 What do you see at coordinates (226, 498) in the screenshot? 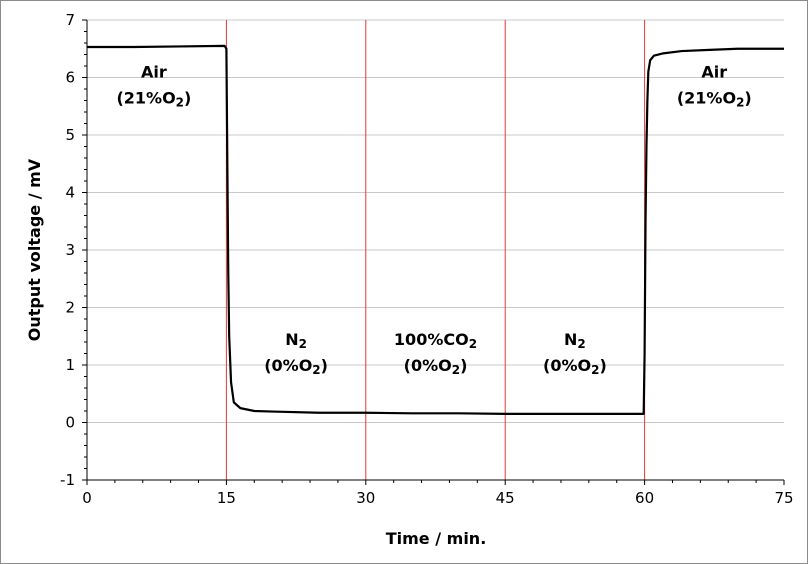
I see `x-tick-label-15: 15` at bounding box center [226, 498].